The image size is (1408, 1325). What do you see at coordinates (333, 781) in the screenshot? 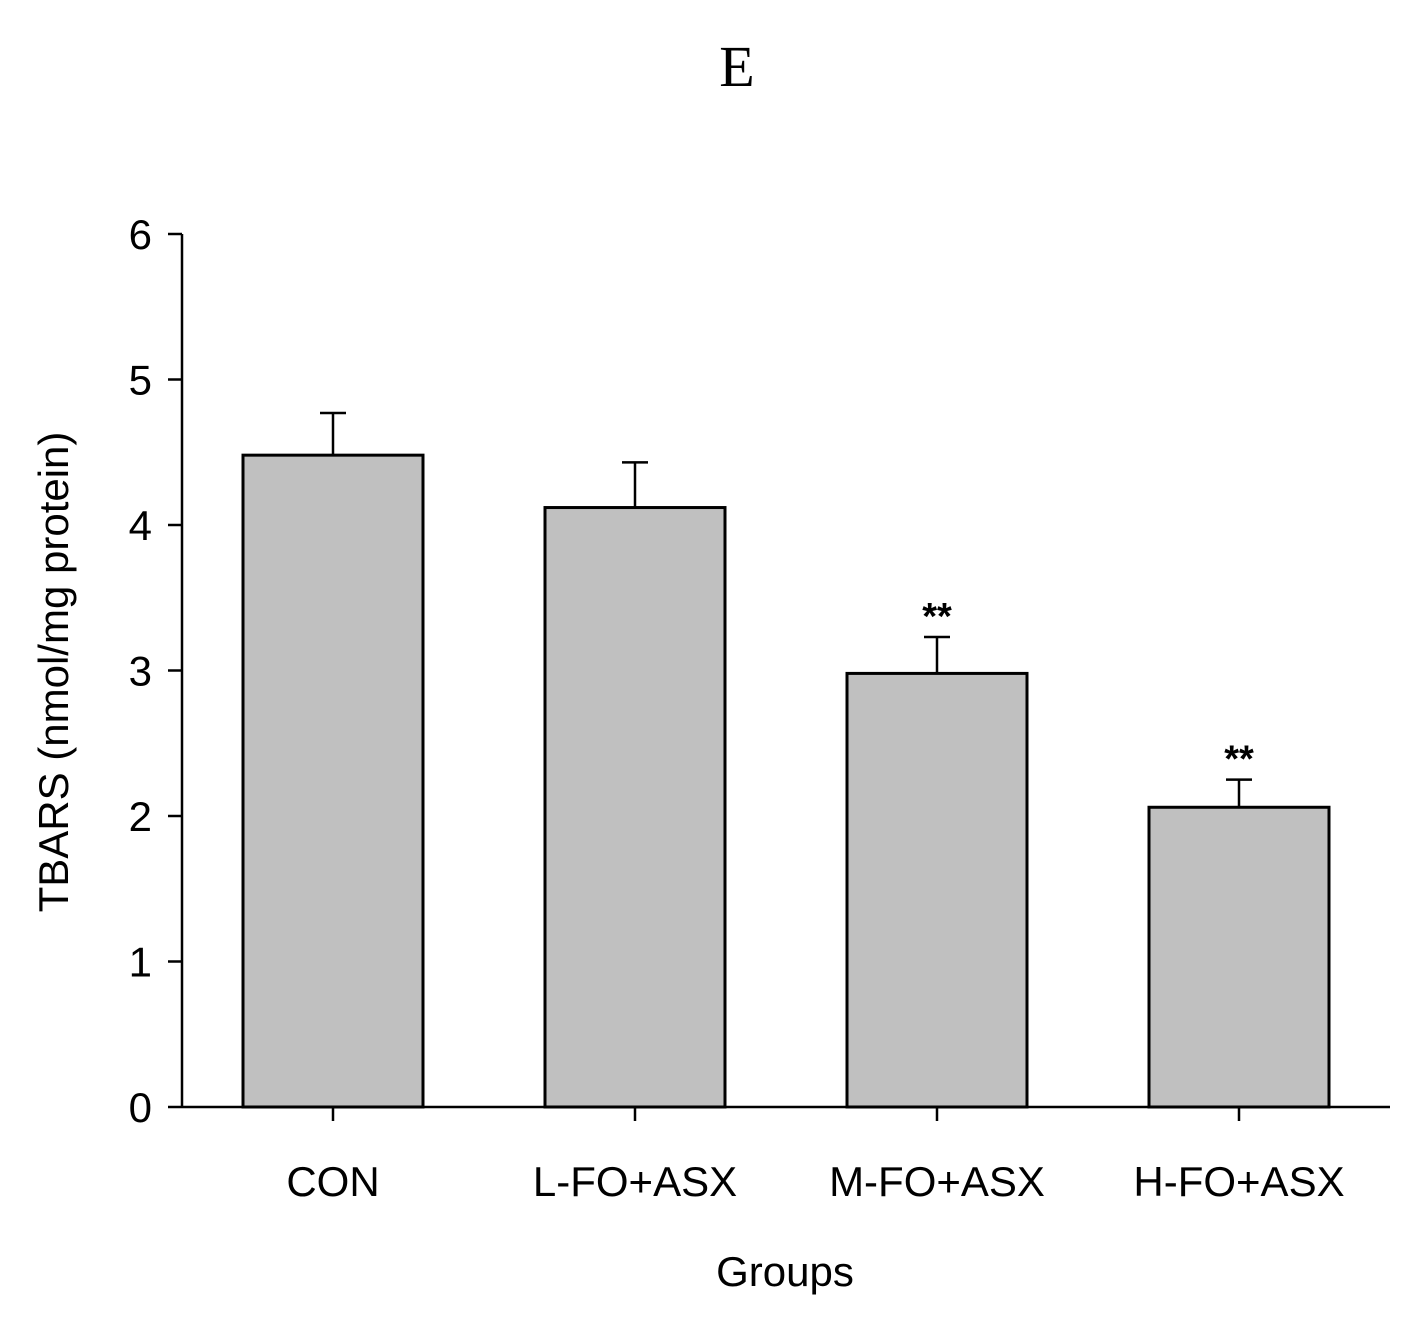
I see `bar-con` at bounding box center [333, 781].